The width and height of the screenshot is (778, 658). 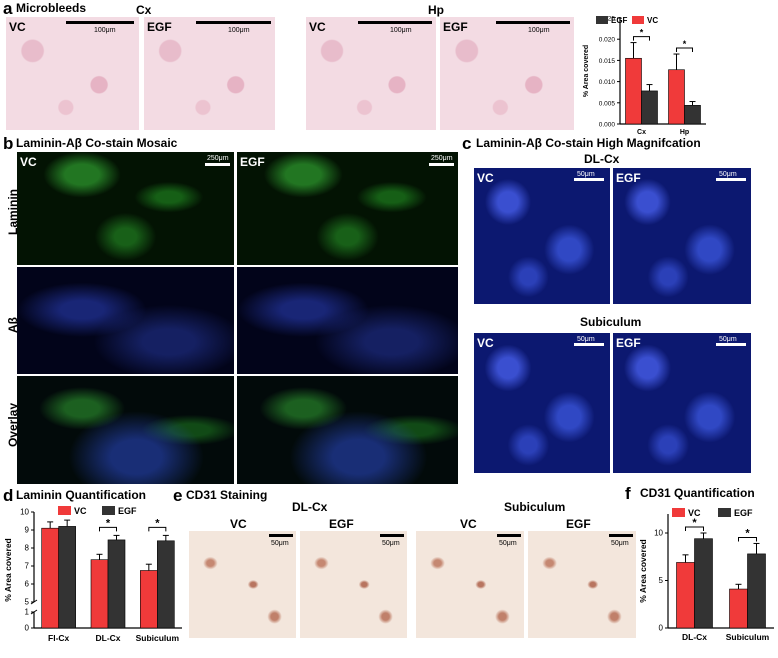 I want to click on panel-a-region-cx: Cx, so click(x=144, y=10).